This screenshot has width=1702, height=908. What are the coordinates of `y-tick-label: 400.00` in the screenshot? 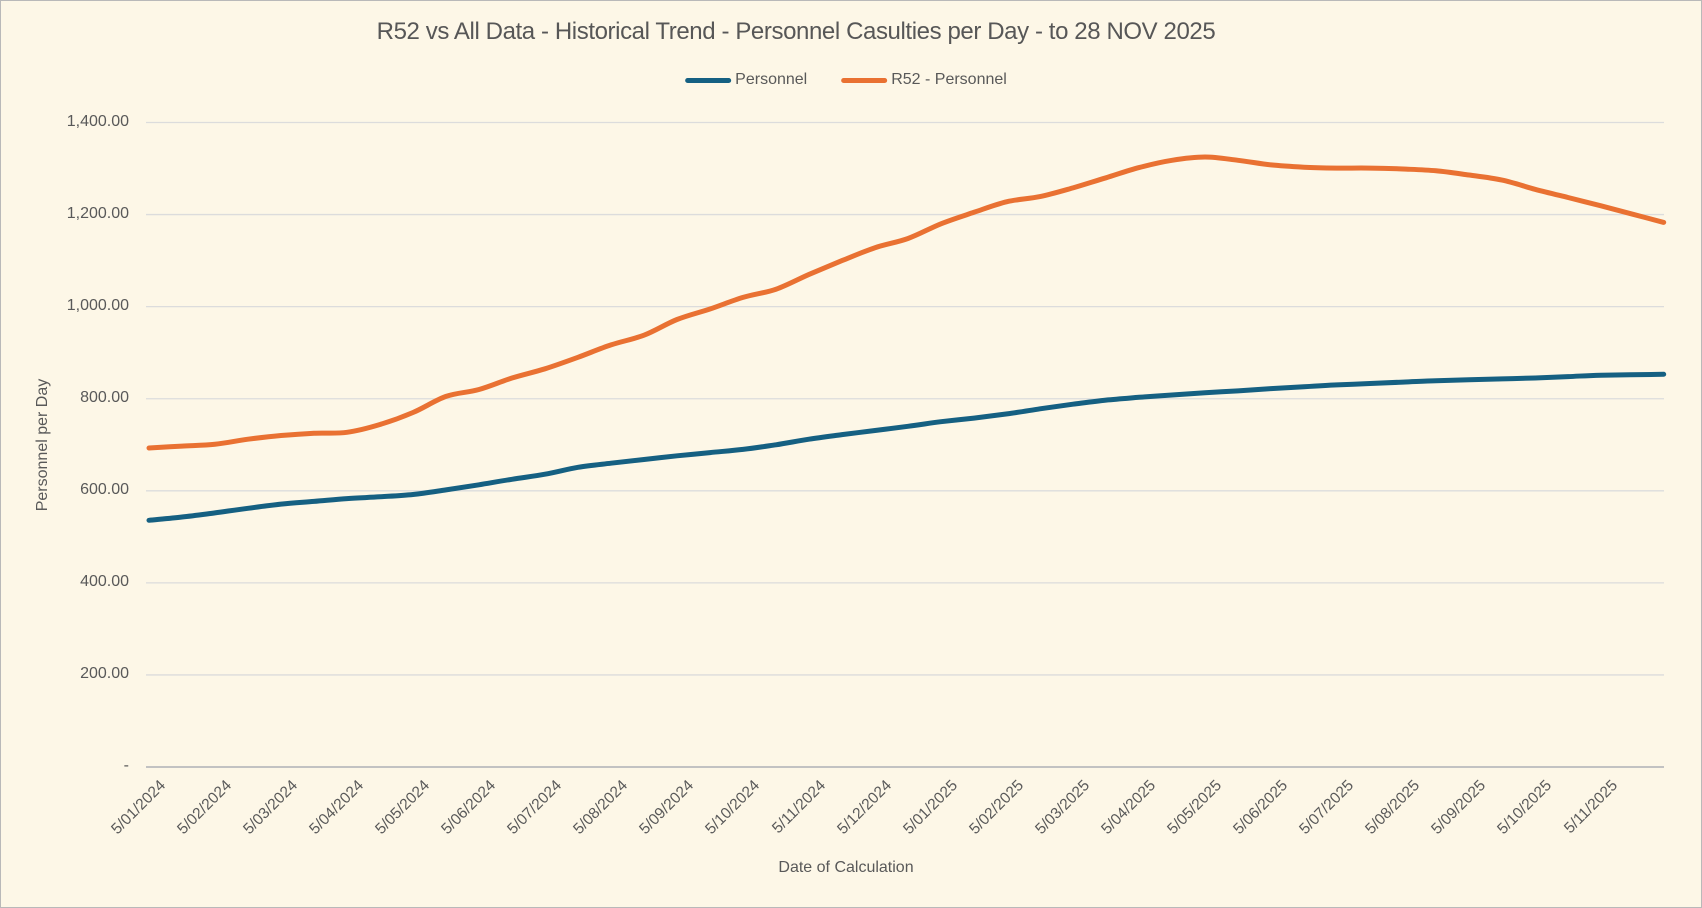 It's located at (104, 581).